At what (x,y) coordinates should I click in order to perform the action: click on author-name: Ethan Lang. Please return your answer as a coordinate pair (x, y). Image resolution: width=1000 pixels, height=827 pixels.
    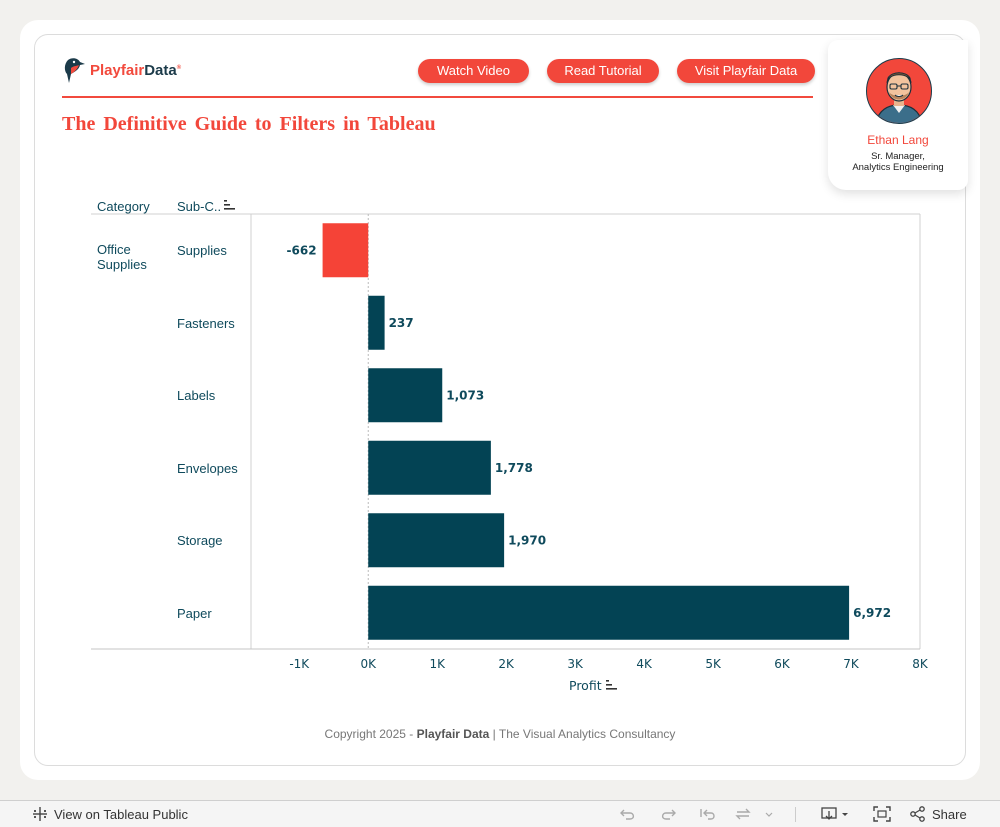
    Looking at the image, I should click on (898, 140).